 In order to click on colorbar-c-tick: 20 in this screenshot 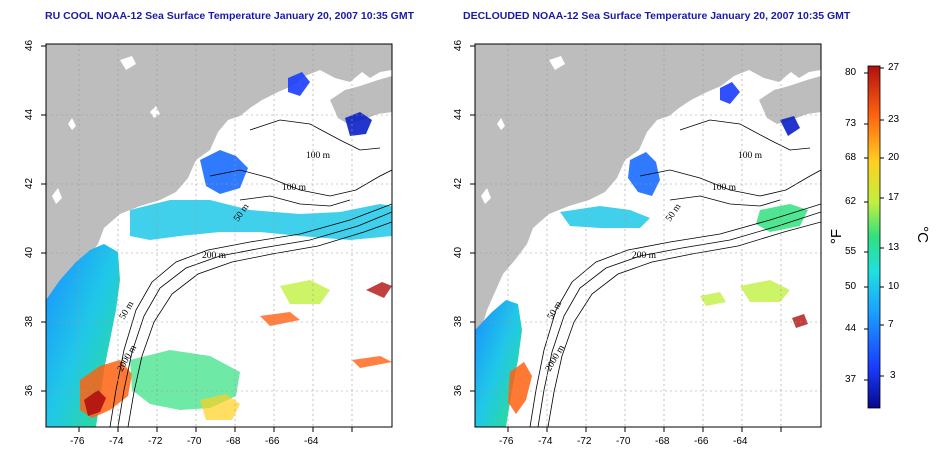, I will do `click(894, 157)`.